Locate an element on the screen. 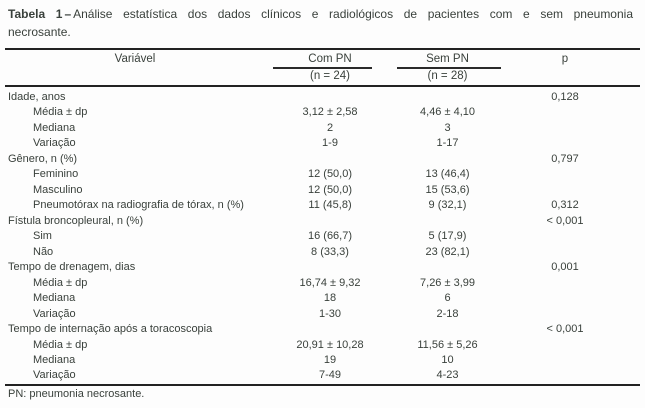 The height and width of the screenshot is (408, 645). cell-sem-pn: 13 (46,4) is located at coordinates (447, 174).